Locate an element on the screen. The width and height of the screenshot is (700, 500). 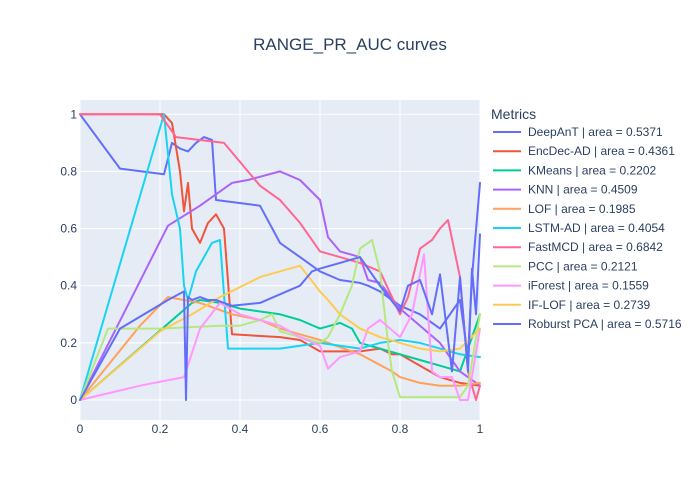
legend-label: iForest | area = 0.1559 is located at coordinates (588, 286).